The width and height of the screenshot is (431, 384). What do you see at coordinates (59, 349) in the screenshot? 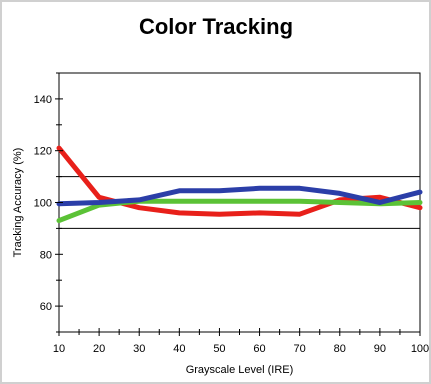
I see `x-tick-label: 10` at bounding box center [59, 349].